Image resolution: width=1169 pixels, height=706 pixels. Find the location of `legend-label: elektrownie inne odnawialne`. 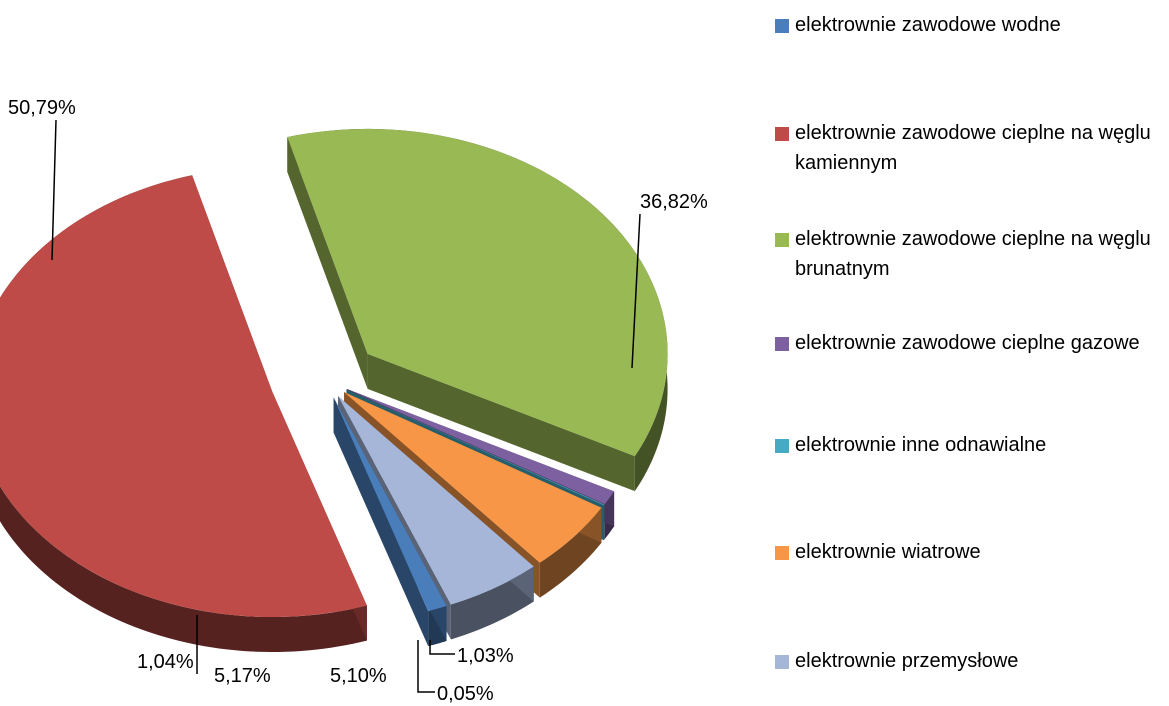

legend-label: elektrownie inne odnawialne is located at coordinates (921, 445).